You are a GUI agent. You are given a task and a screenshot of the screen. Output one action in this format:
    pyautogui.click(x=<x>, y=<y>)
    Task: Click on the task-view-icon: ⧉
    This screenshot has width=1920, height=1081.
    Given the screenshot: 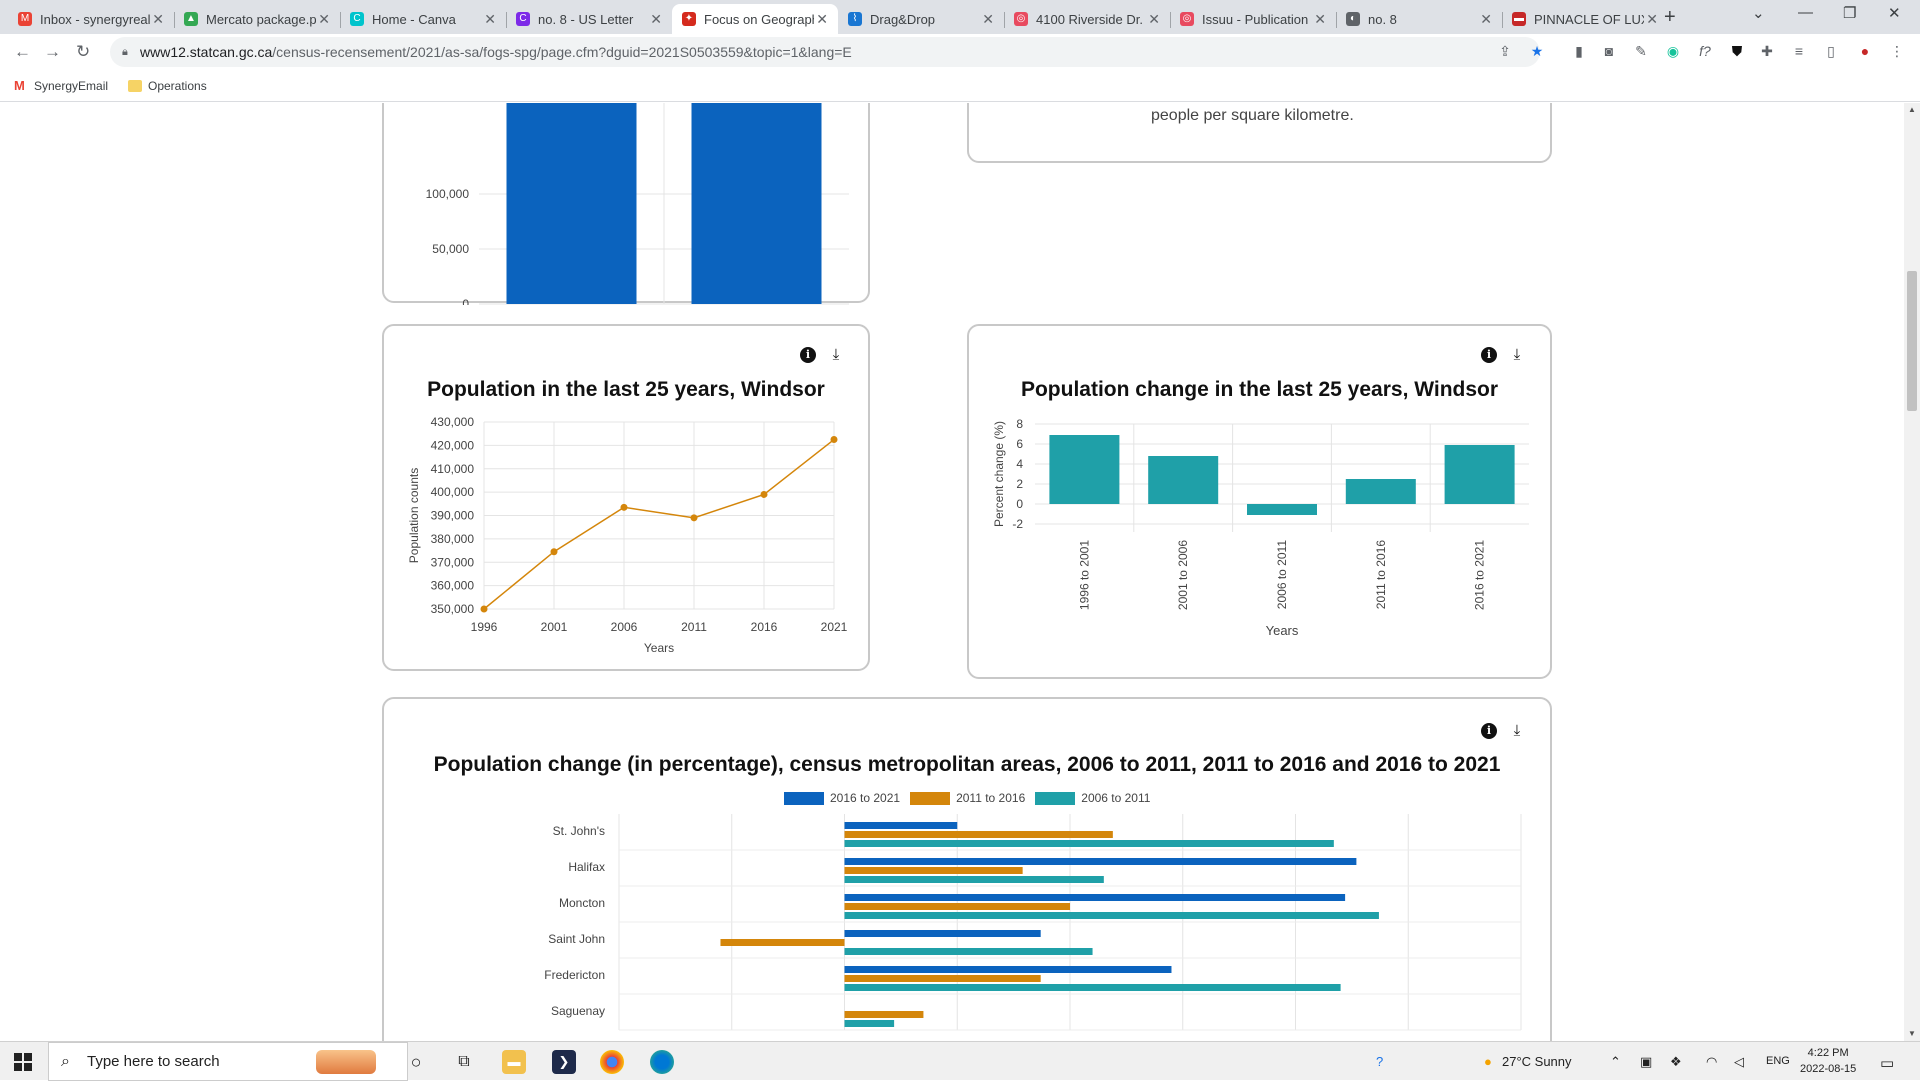 What is the action you would take?
    pyautogui.click(x=464, y=1061)
    